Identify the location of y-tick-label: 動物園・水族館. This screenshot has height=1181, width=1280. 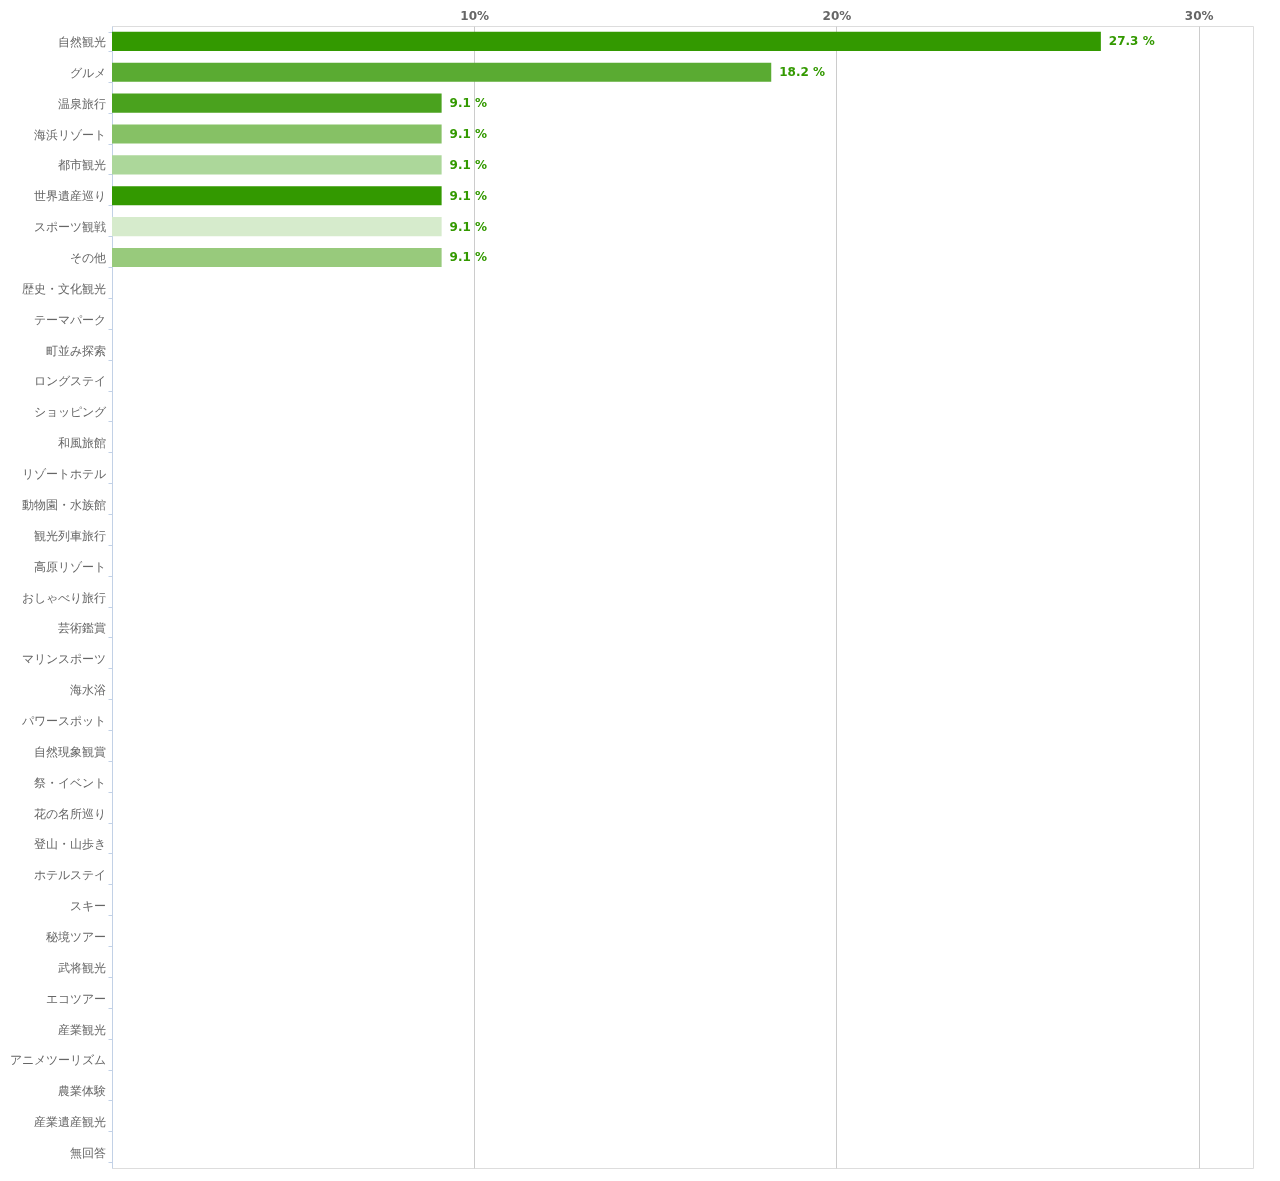
(63, 504).